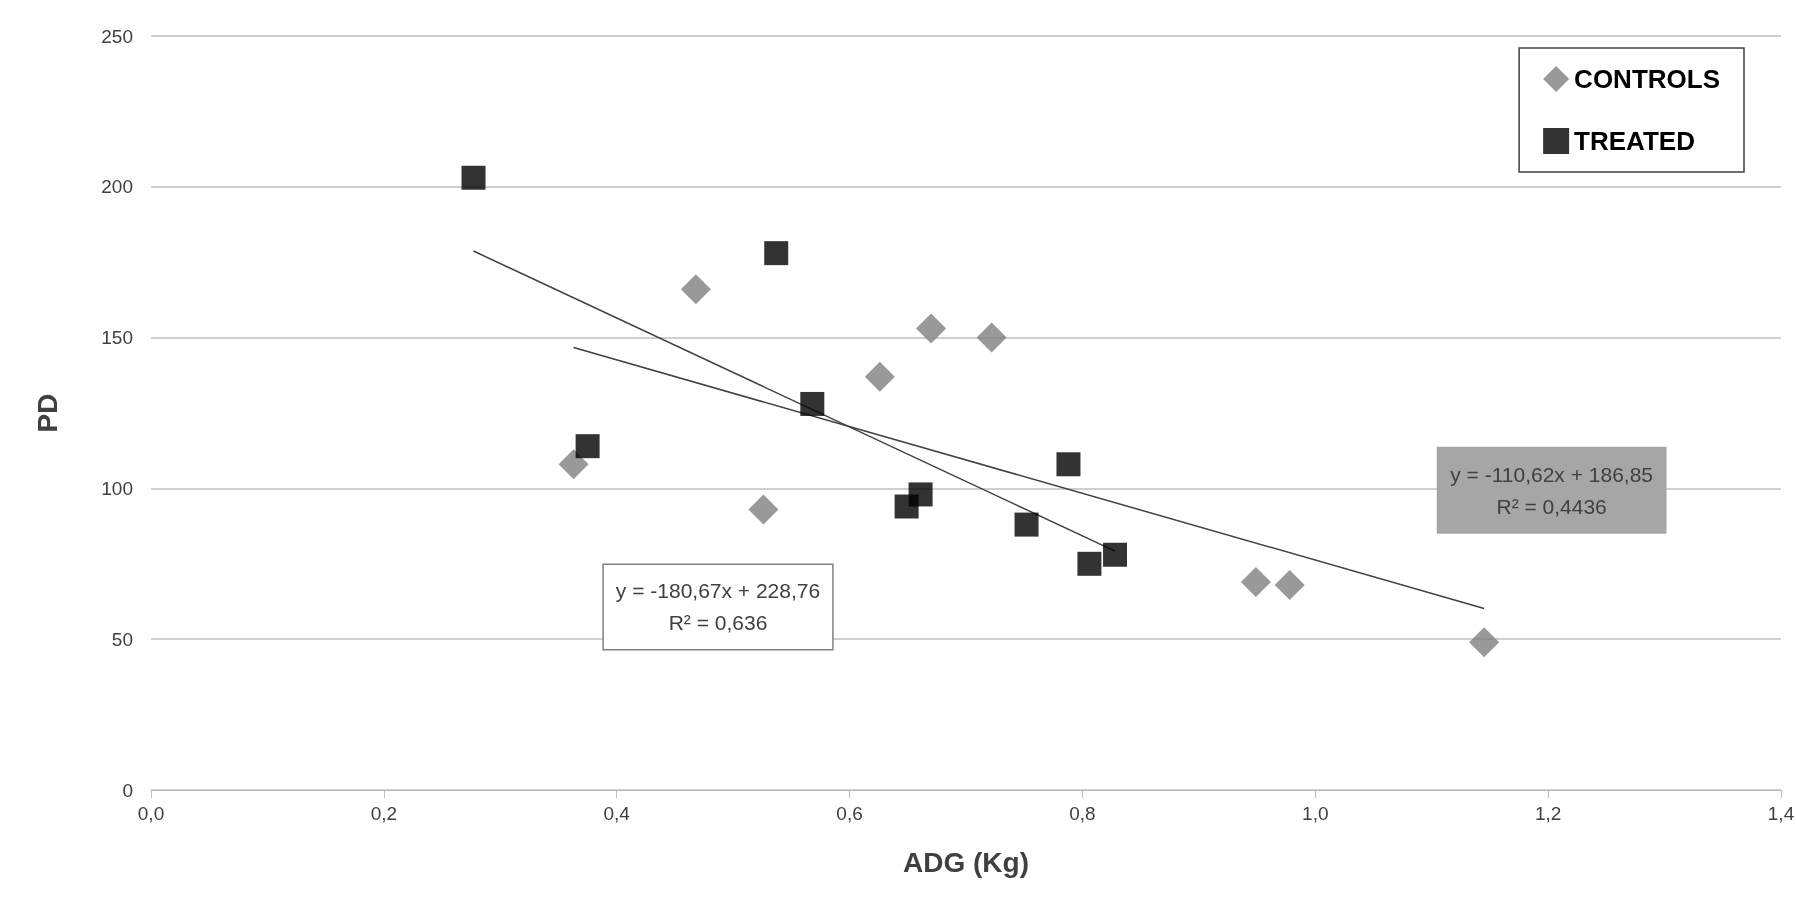  Describe the element at coordinates (117, 36) in the screenshot. I see `y-tick-label: 250` at that location.